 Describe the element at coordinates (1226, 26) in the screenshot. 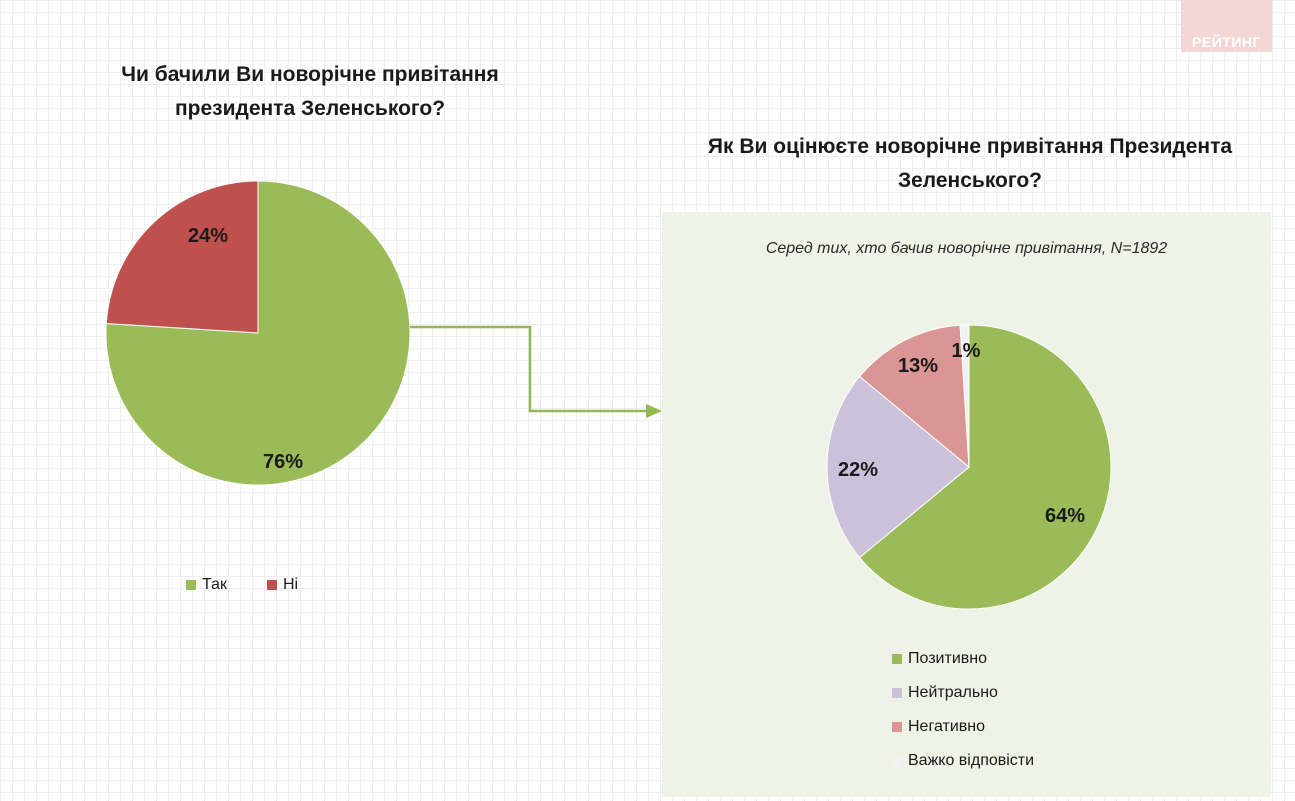

I see `rating-logo: РЕЙТИНГ` at that location.